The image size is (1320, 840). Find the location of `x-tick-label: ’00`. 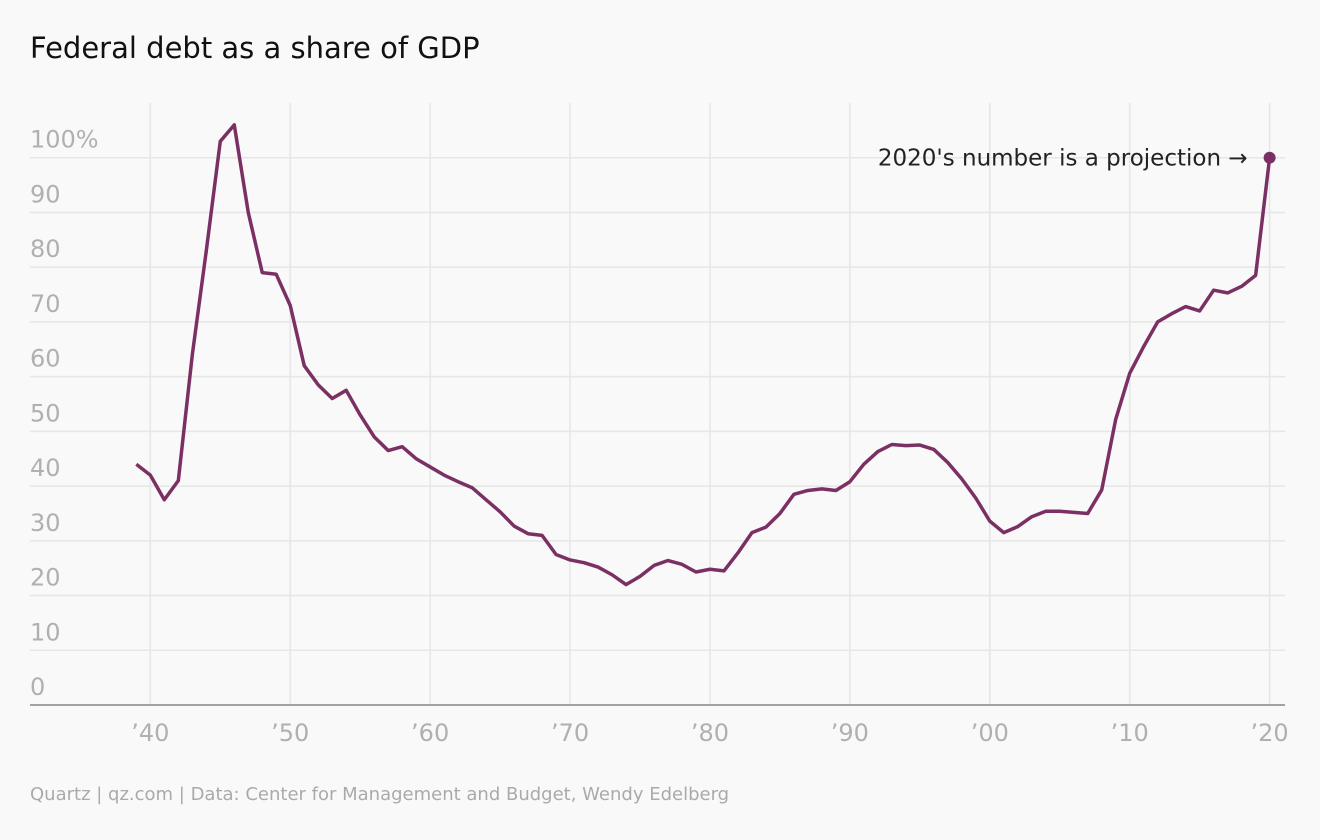

x-tick-label: ’00 is located at coordinates (990, 733).